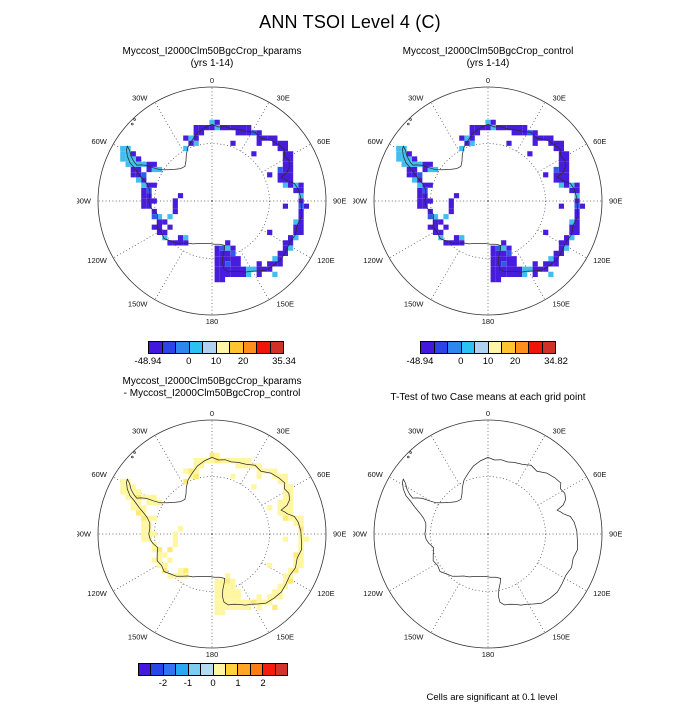 The width and height of the screenshot is (700, 704). What do you see at coordinates (215, 360) in the screenshot?
I see `colorbar-tick-labels: -48.94 0 10 20 35.34` at bounding box center [215, 360].